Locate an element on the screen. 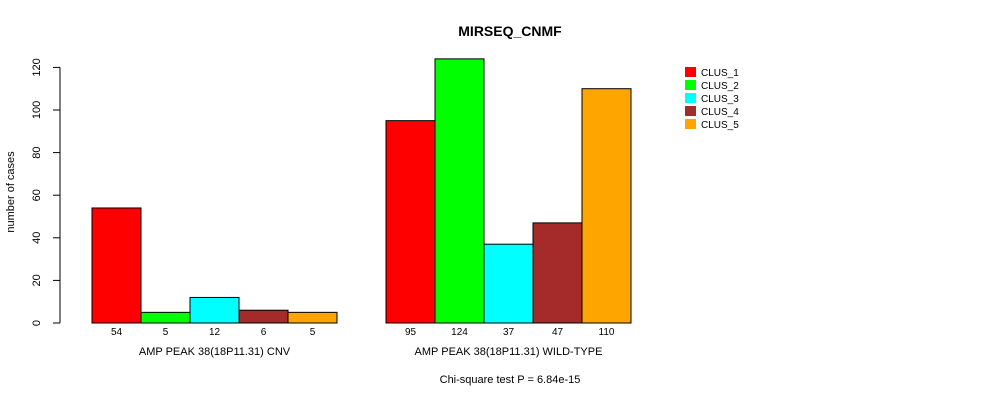 This screenshot has height=400, width=990. group-label-1: AMP PEAK 38(18P11.31) CNV is located at coordinates (215, 352).